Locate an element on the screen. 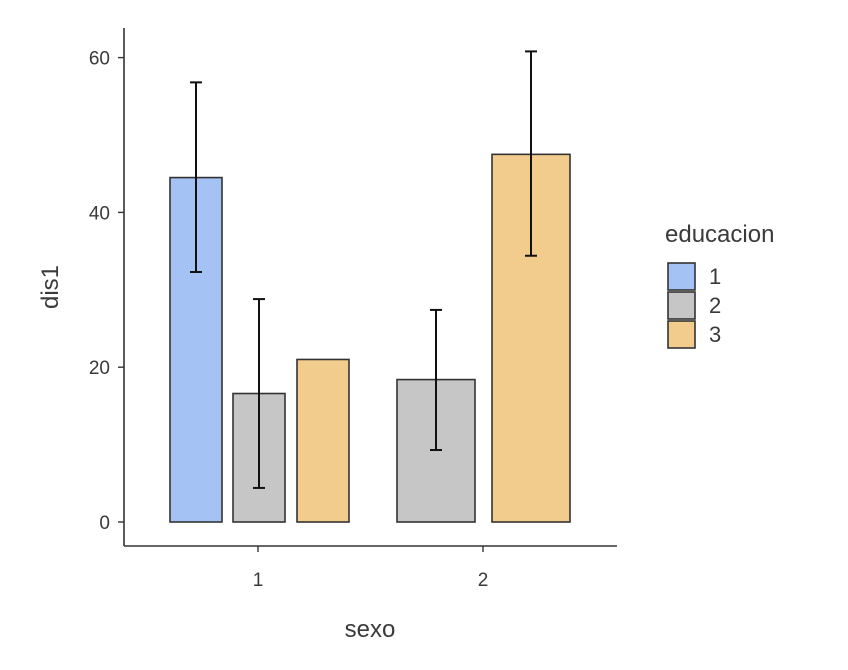 The height and width of the screenshot is (670, 848). x-tick-label: 1 is located at coordinates (258, 580).